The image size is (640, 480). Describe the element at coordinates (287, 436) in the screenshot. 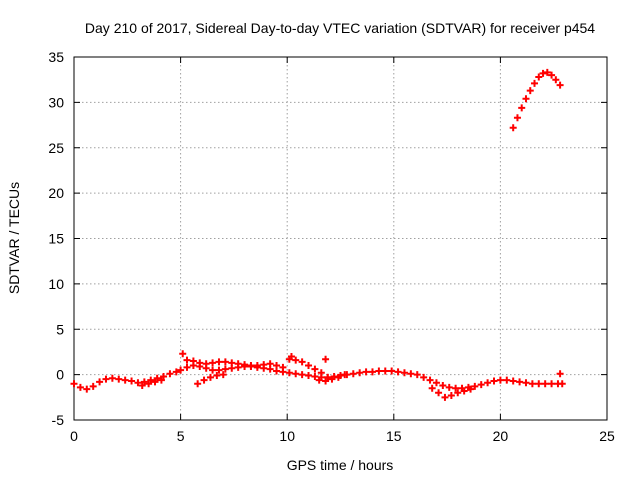

I see `x-tick-label: 10` at that location.